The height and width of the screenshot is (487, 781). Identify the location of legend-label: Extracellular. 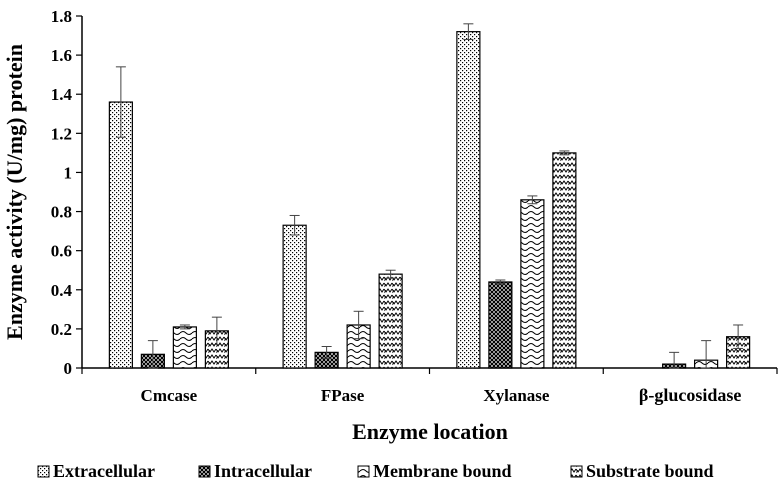
(104, 471).